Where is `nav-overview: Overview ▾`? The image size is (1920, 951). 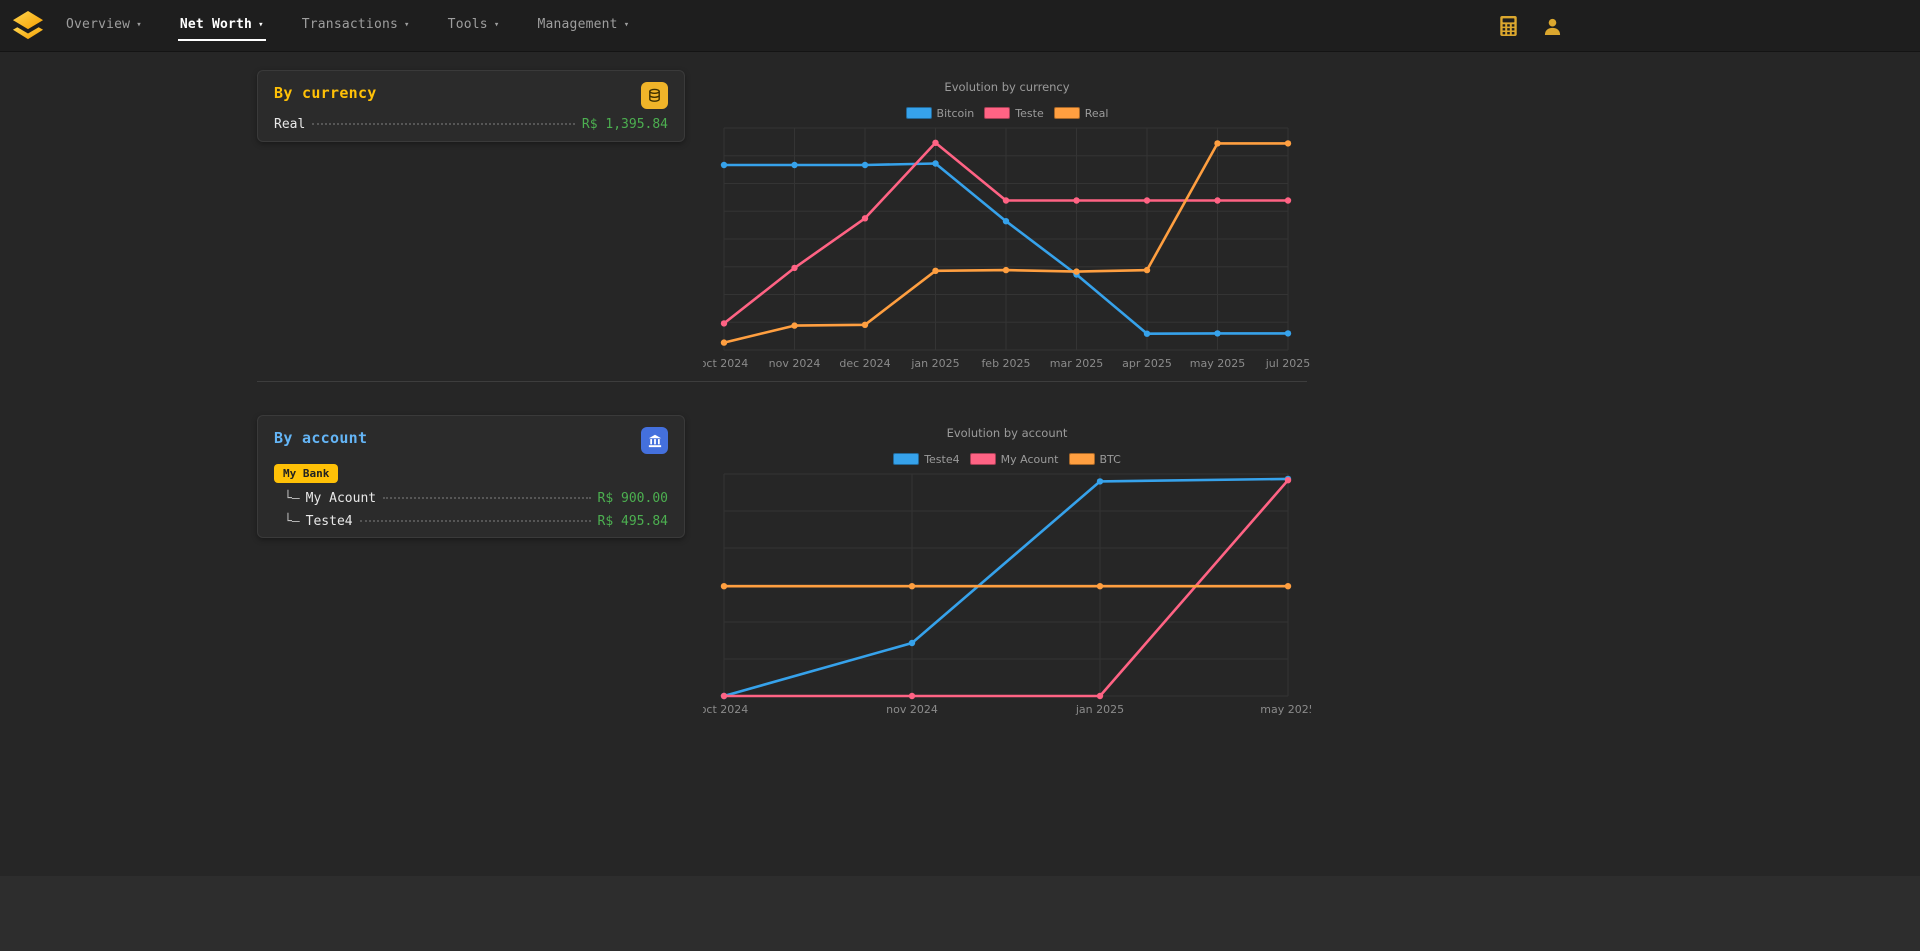 nav-overview: Overview ▾ is located at coordinates (104, 26).